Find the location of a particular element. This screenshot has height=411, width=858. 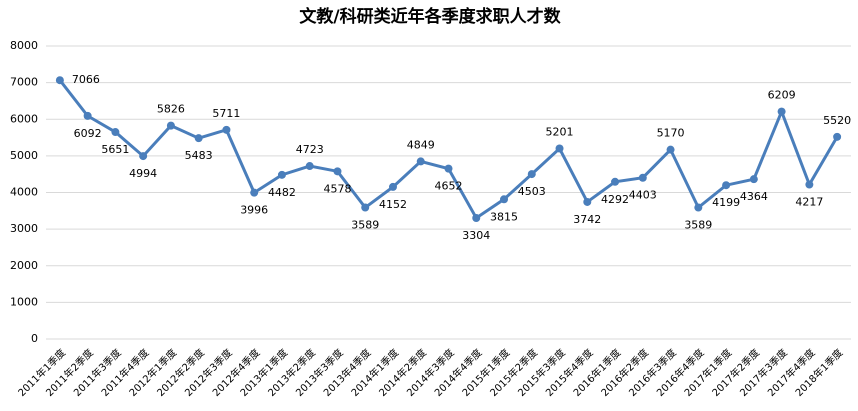

y-tick-label: 6000 is located at coordinates (24, 118).